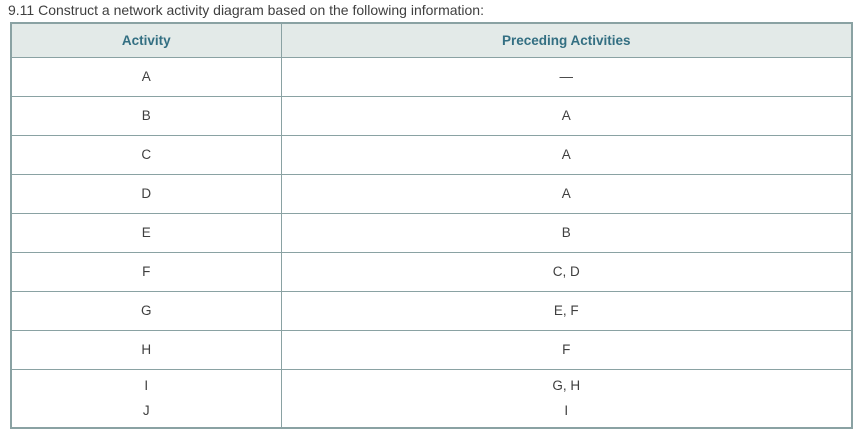  Describe the element at coordinates (146, 386) in the screenshot. I see `activity-line-i: I` at that location.